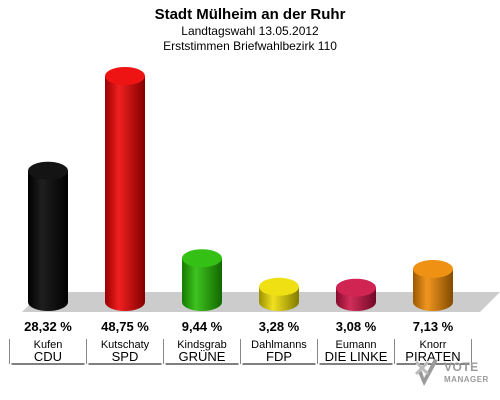 Image resolution: width=500 pixels, height=400 pixels. I want to click on candidate-label: Kufen, so click(48, 345).